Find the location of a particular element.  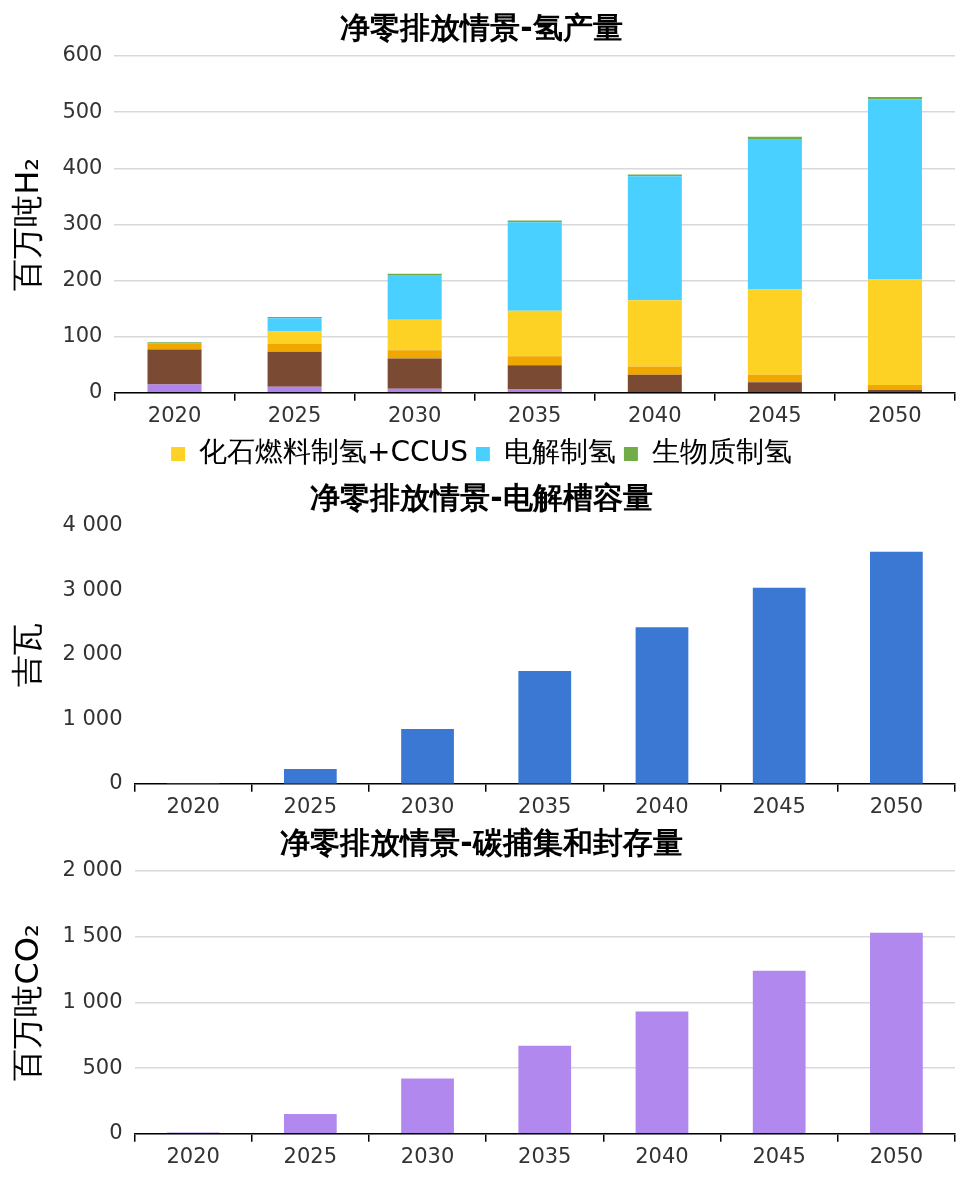

y-axis-title: 百万吨CO₂ is located at coordinates (26, 1002).